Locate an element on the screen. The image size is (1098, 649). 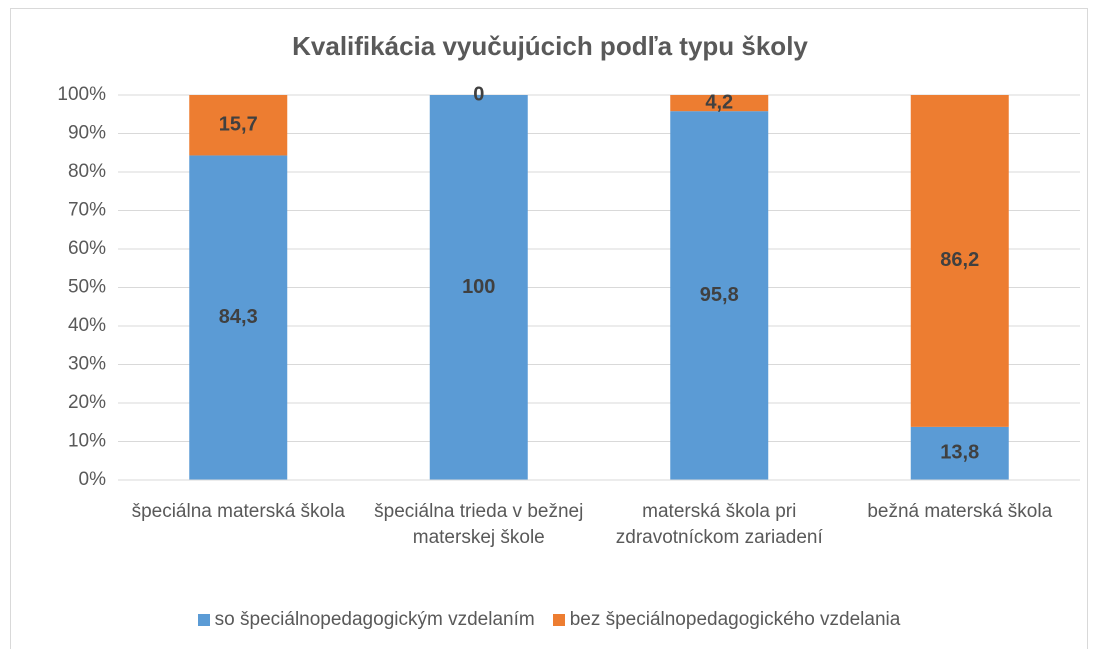
data-label: 100 is located at coordinates (478, 287).